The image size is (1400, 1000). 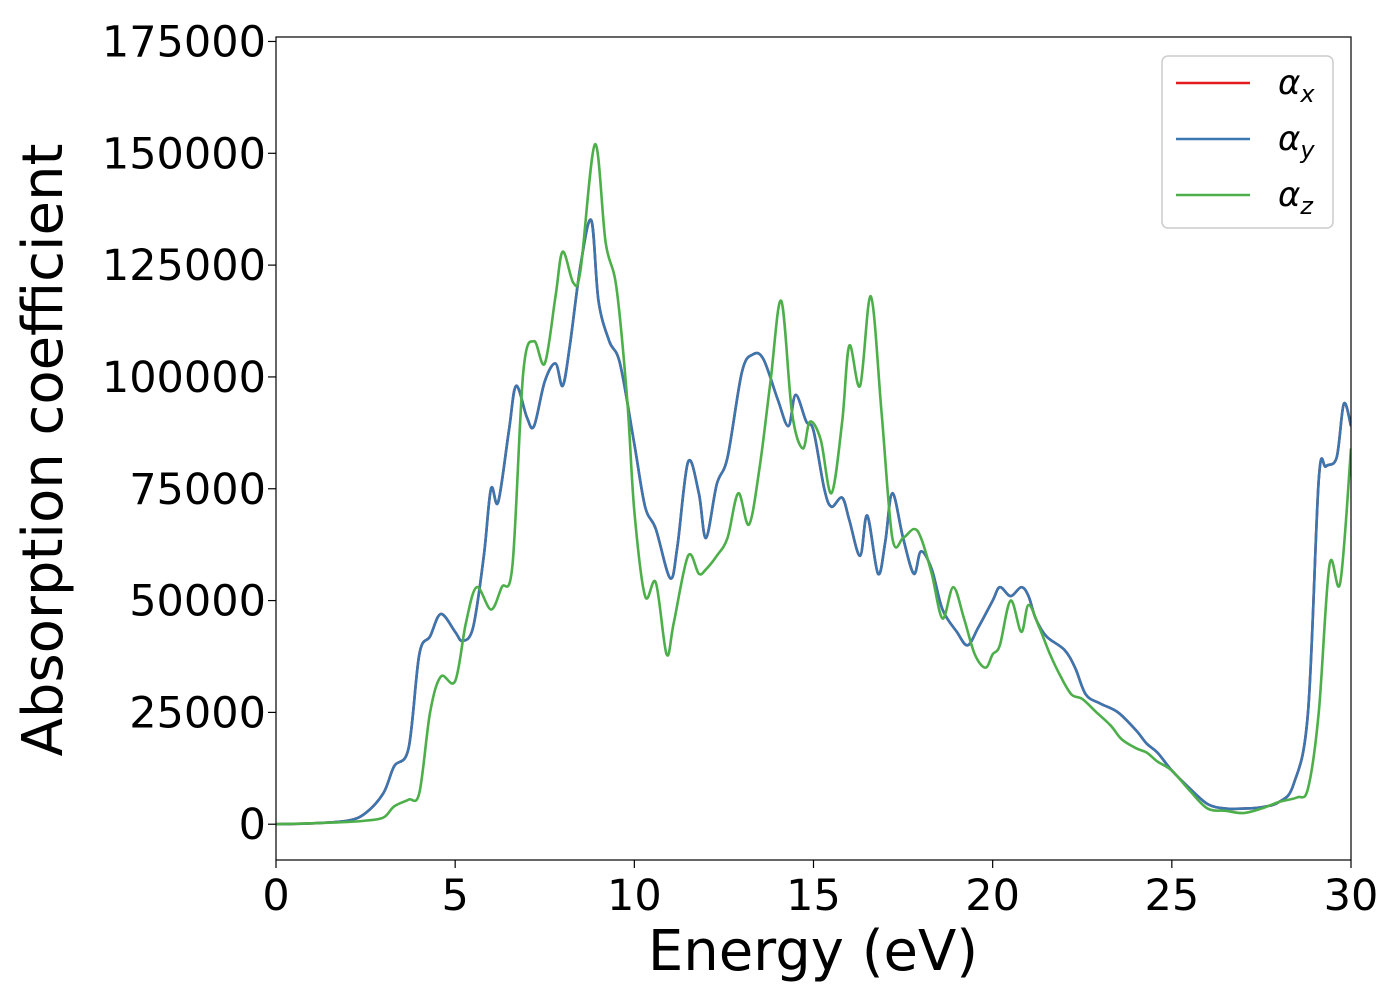 What do you see at coordinates (197, 602) in the screenshot?
I see `y-tick-label: 50000` at bounding box center [197, 602].